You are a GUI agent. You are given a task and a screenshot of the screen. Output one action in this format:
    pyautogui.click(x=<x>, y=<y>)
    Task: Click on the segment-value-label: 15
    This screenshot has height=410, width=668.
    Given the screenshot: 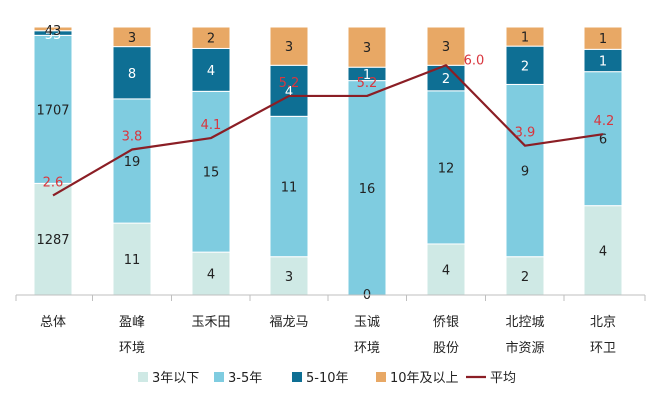 What is the action you would take?
    pyautogui.click(x=211, y=173)
    